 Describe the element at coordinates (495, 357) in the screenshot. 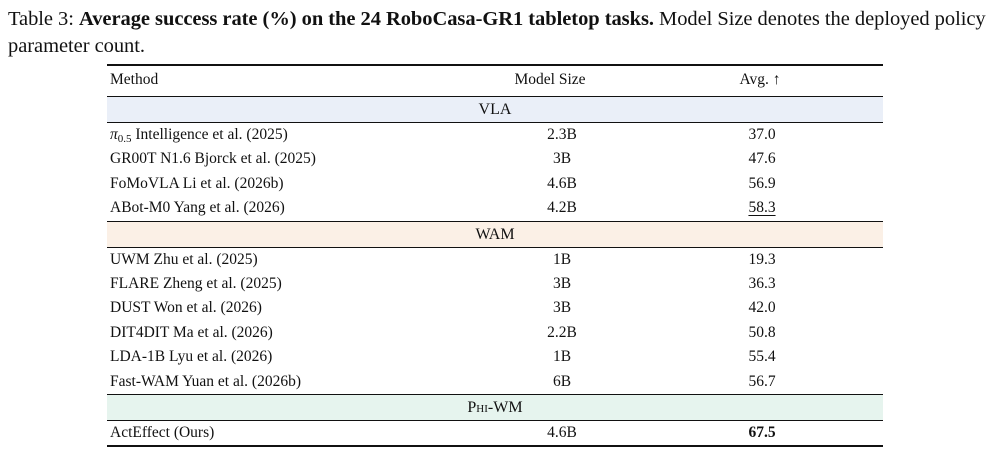

I see `table-row: LDA-1B Lyu et al. (2026) 1B 55.4` at that location.